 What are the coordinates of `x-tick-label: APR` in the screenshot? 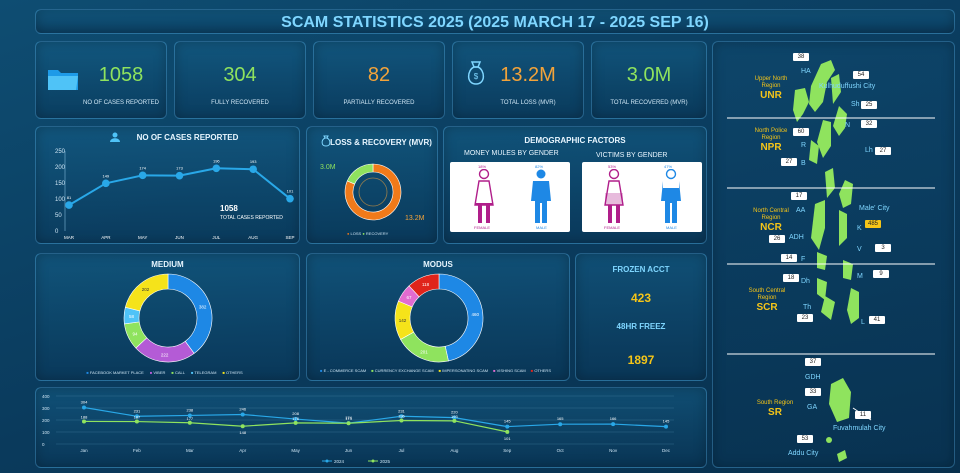 It's located at (106, 237).